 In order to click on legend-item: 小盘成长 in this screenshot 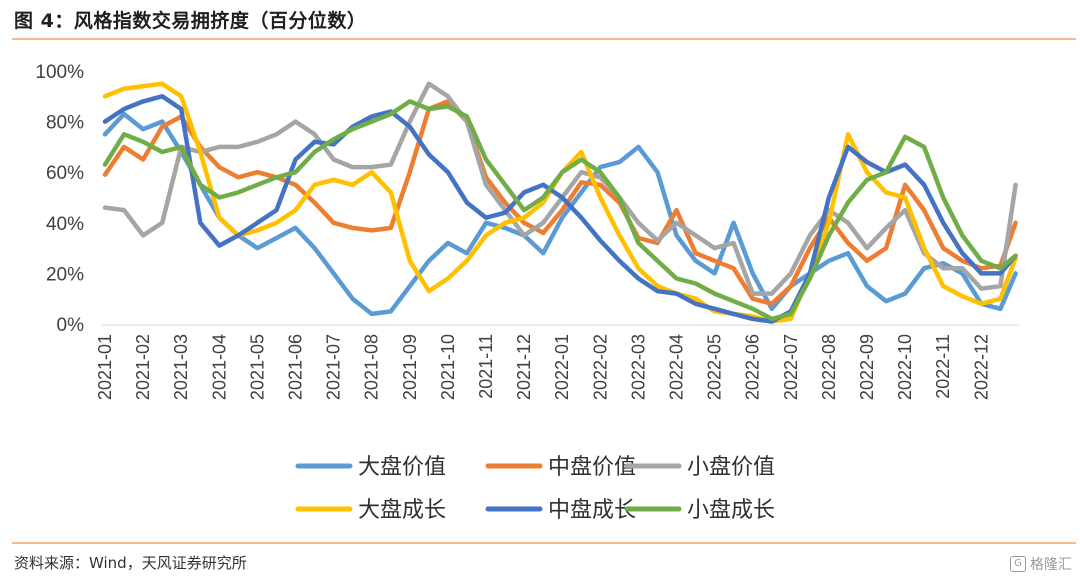, I will do `click(699, 510)`.